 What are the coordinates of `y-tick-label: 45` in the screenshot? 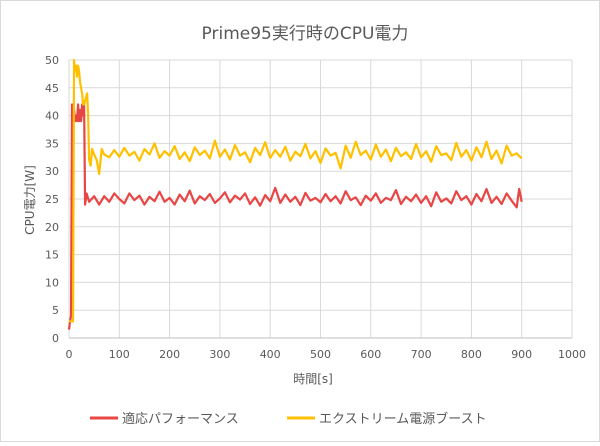 It's located at (52, 88).